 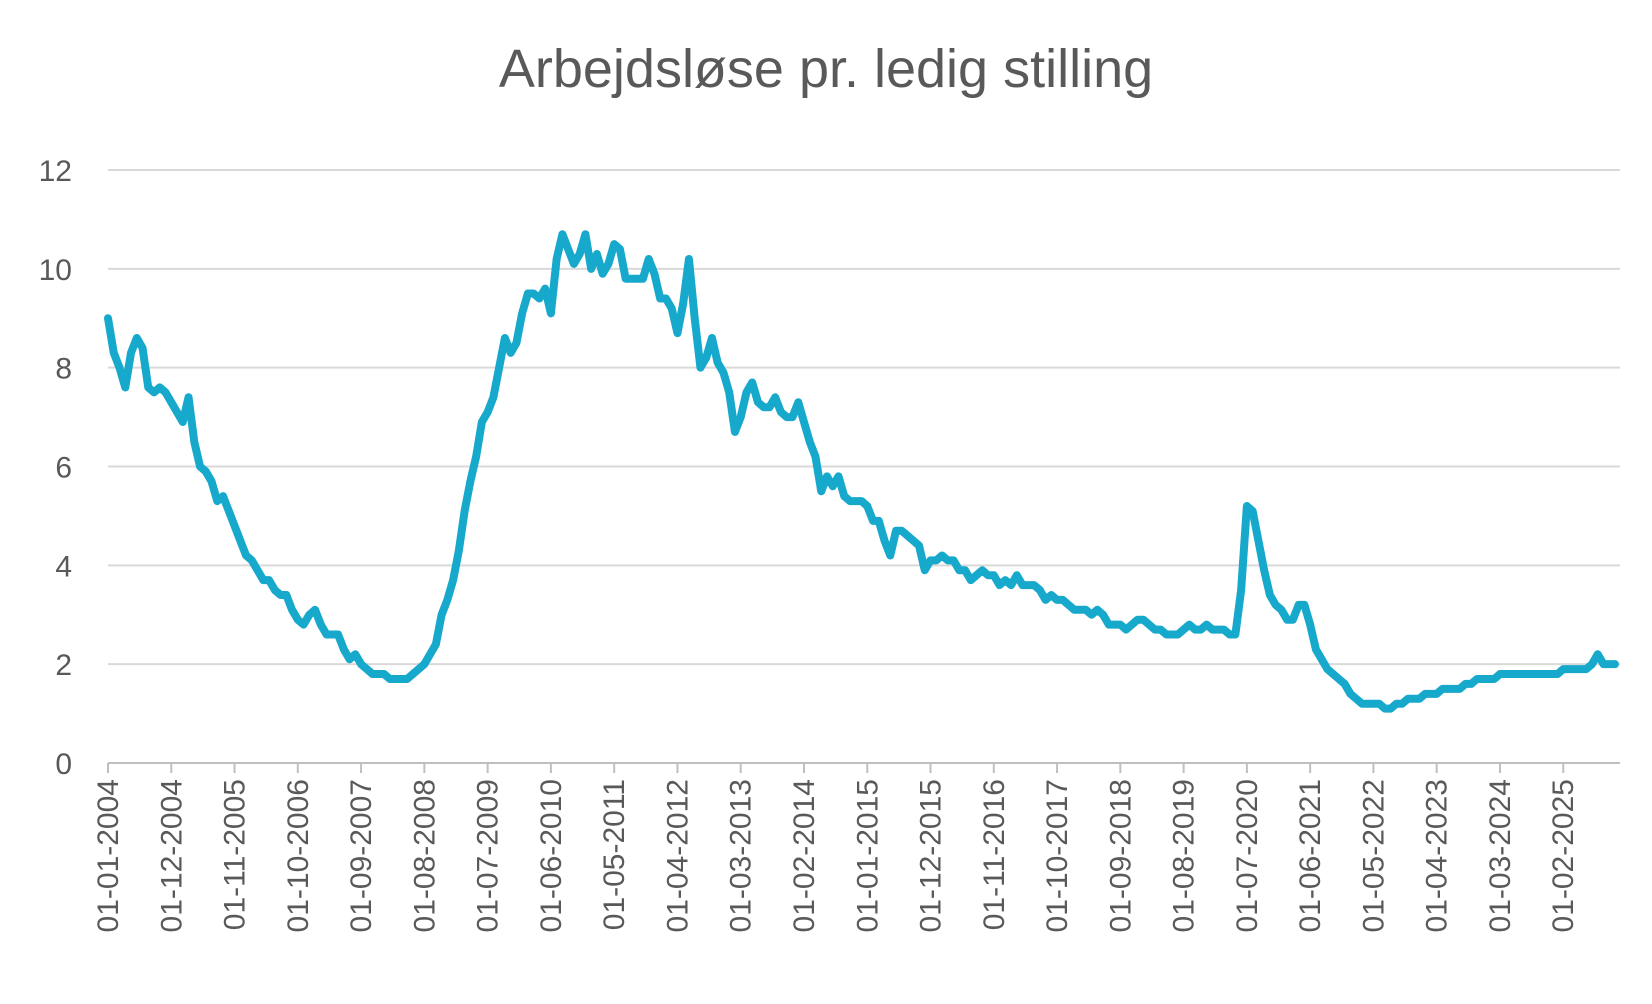 I want to click on x-tick-label: 01-06-2021, so click(x=1310, y=855).